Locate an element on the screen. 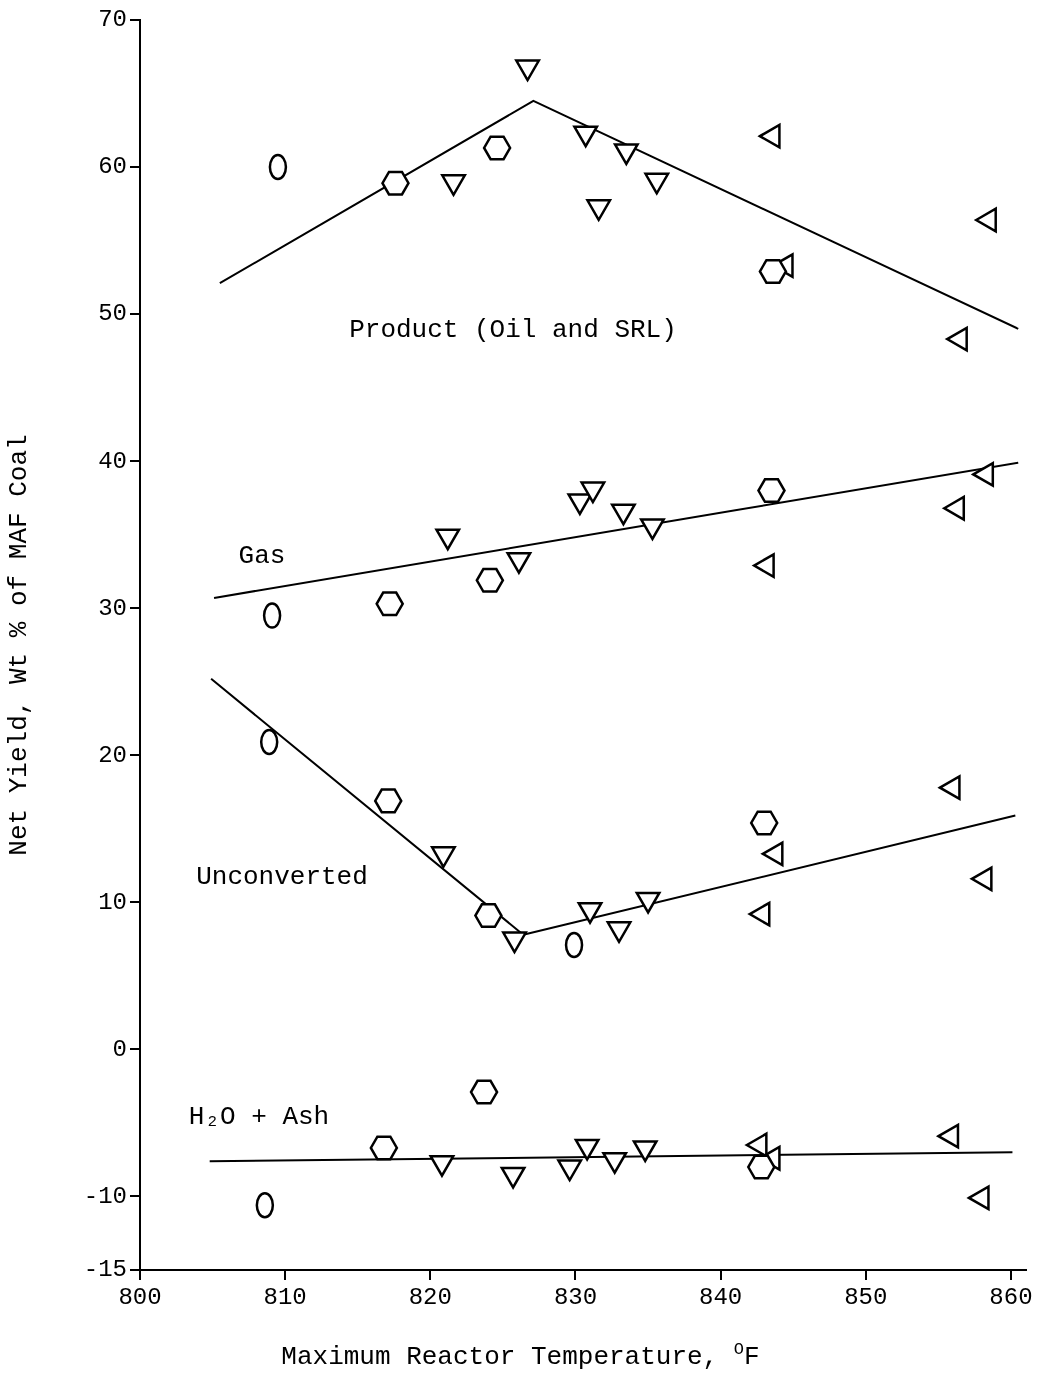  y-tick-label: 30 is located at coordinates (112, 608).